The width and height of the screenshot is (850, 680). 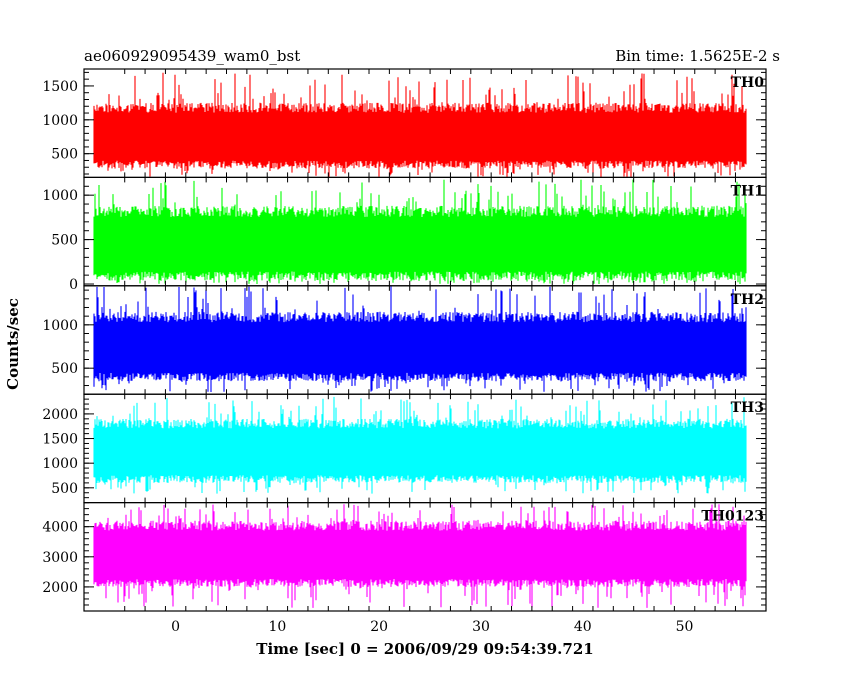 What do you see at coordinates (13, 344) in the screenshot?
I see `y-axis-label: Counts/sec` at bounding box center [13, 344].